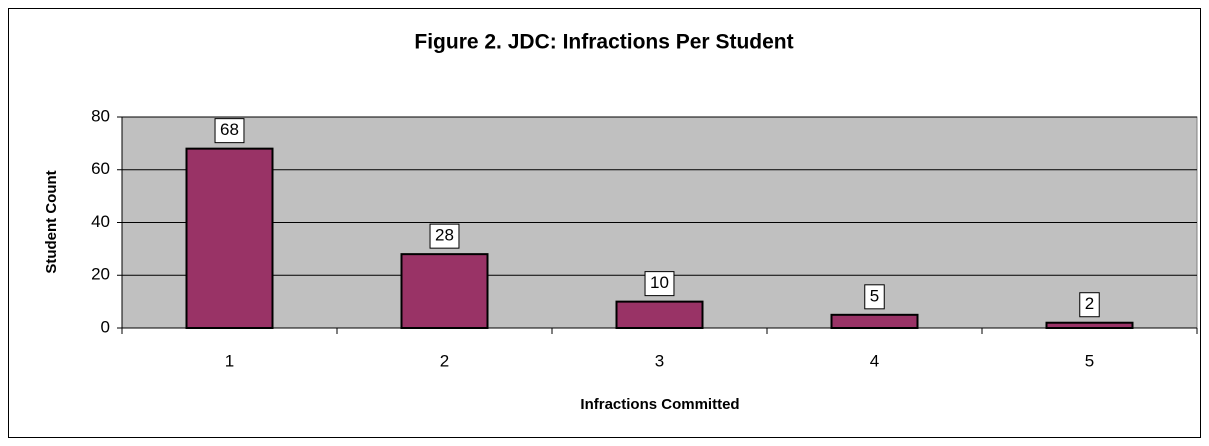 The height and width of the screenshot is (446, 1209). What do you see at coordinates (1089, 360) in the screenshot?
I see `x-tick-label: 5` at bounding box center [1089, 360].